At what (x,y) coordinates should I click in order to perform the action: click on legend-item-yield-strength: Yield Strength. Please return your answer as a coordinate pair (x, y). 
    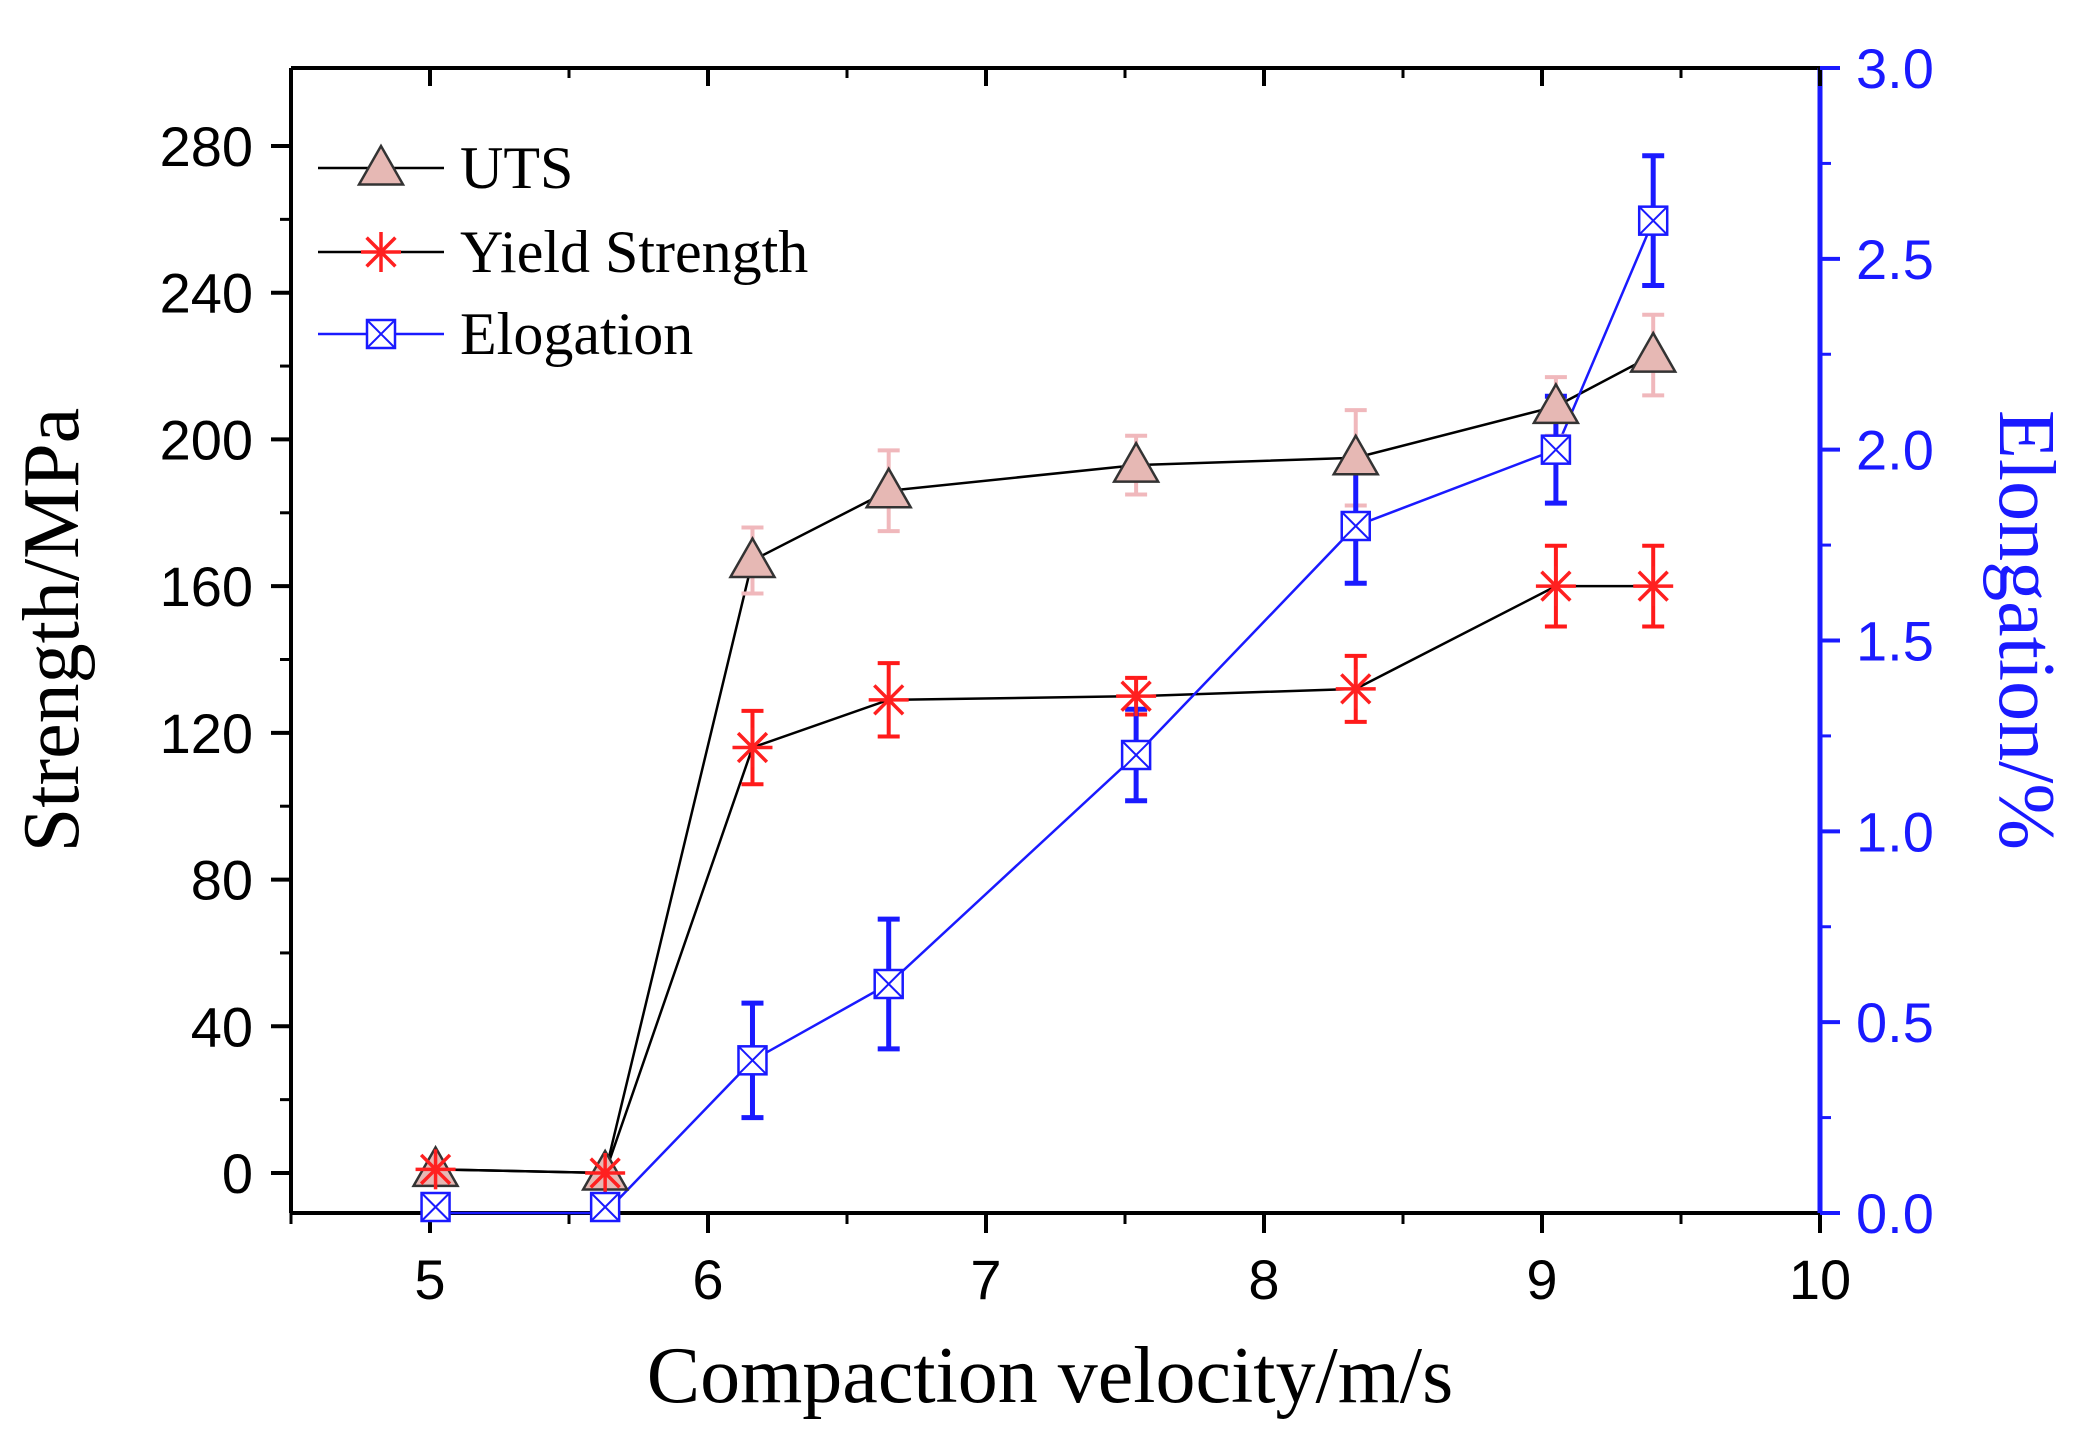
    Looking at the image, I should click on (563, 252).